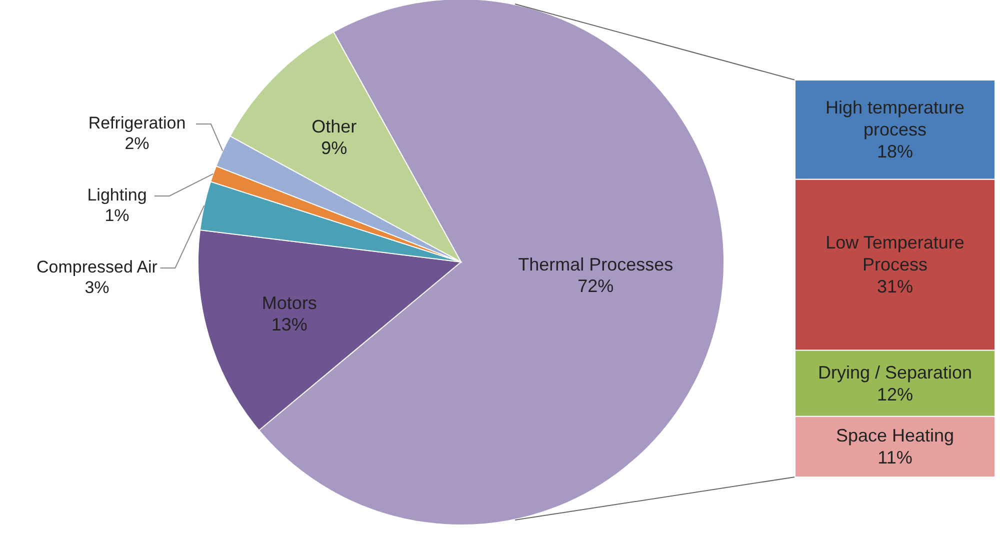  What do you see at coordinates (895, 372) in the screenshot?
I see `series-label: Drying / Separation` at bounding box center [895, 372].